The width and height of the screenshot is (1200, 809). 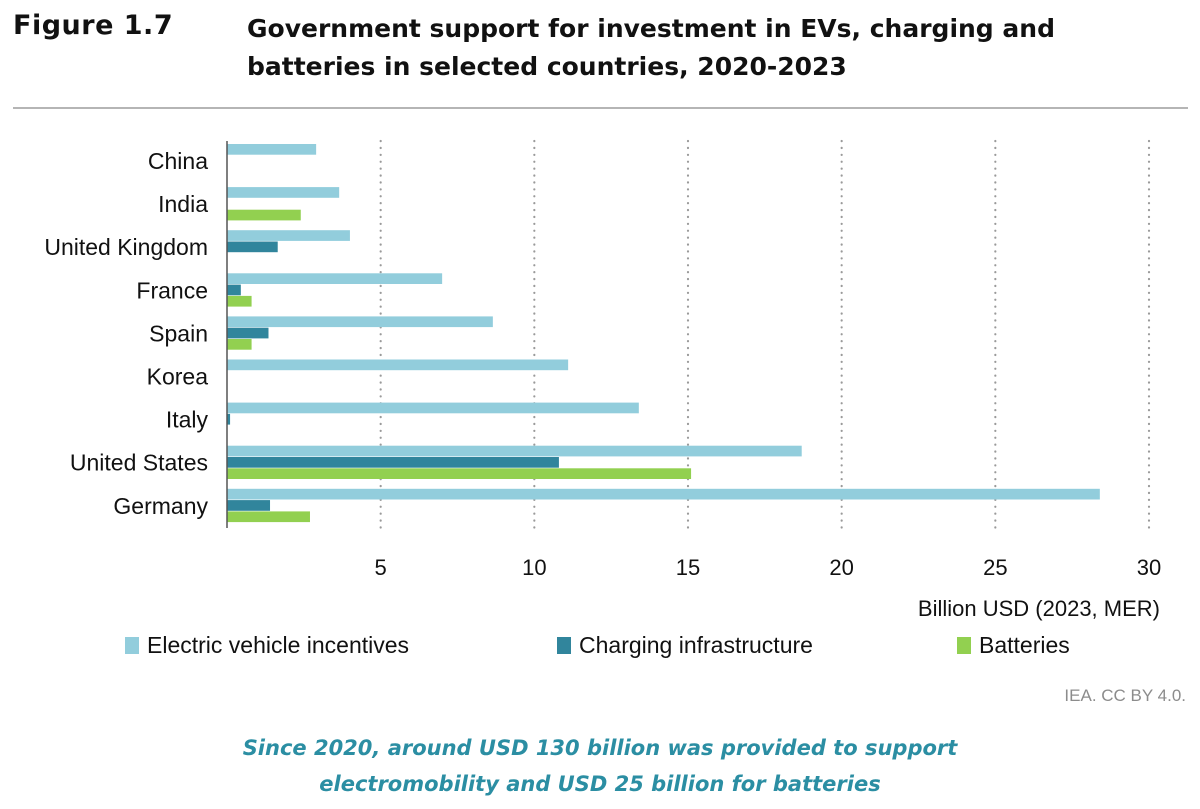 What do you see at coordinates (239, 301) in the screenshot?
I see `bar-france-batteries` at bounding box center [239, 301].